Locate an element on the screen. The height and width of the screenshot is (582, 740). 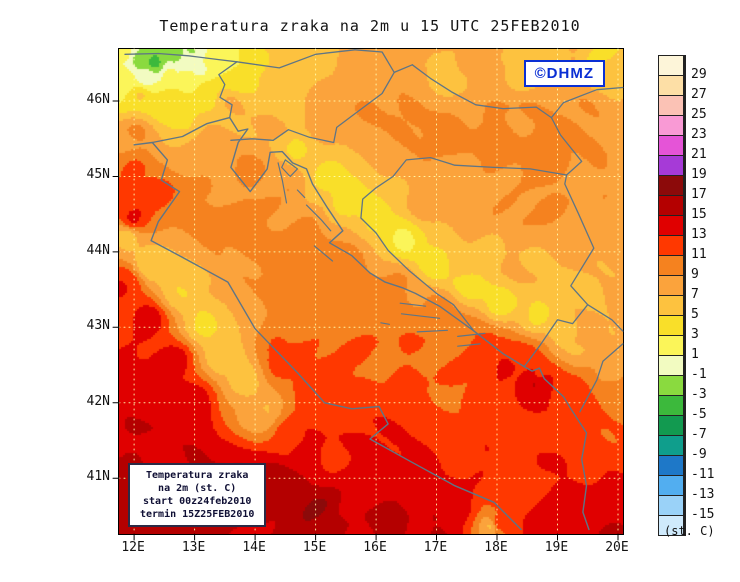
colorbar-tick-label: -15 is located at coordinates (703, 514).